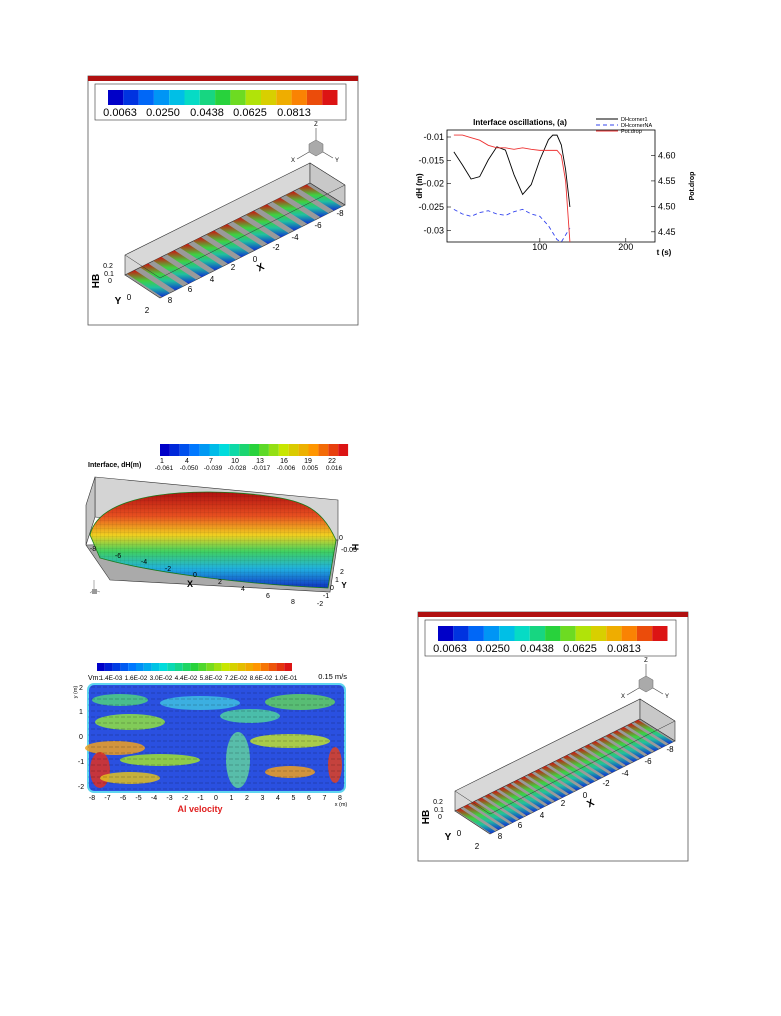  I want to click on x-tick-label: 2, so click(563, 803).